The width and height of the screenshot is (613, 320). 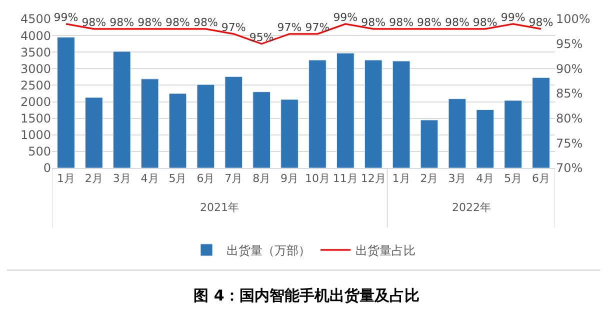 I want to click on y2-tick-label: 85%, so click(x=569, y=93).